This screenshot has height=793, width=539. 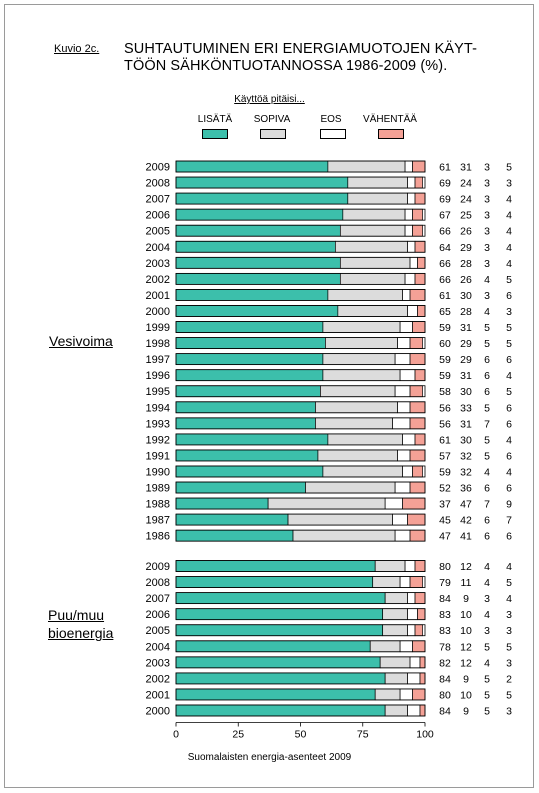 I want to click on value-label: 69, so click(x=445, y=200).